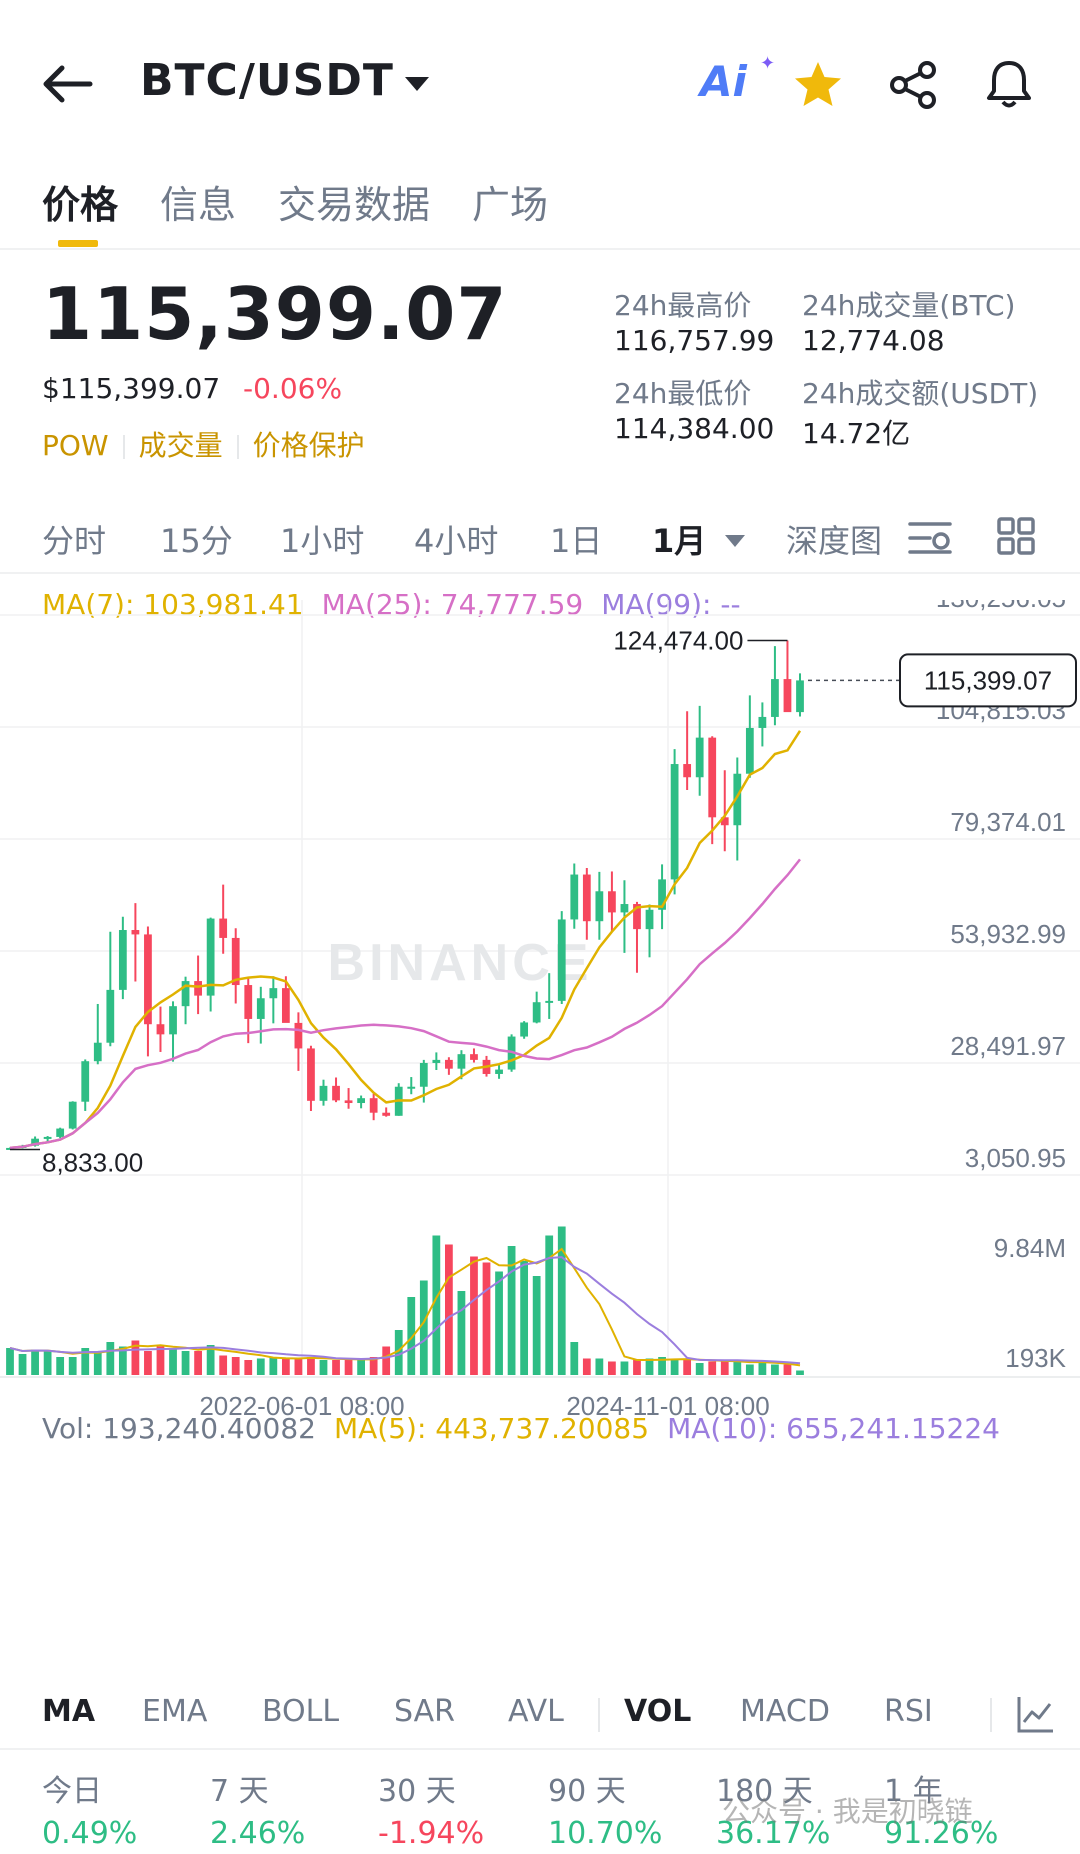 The image size is (1080, 1854). What do you see at coordinates (818, 84) in the screenshot?
I see `star-icon` at bounding box center [818, 84].